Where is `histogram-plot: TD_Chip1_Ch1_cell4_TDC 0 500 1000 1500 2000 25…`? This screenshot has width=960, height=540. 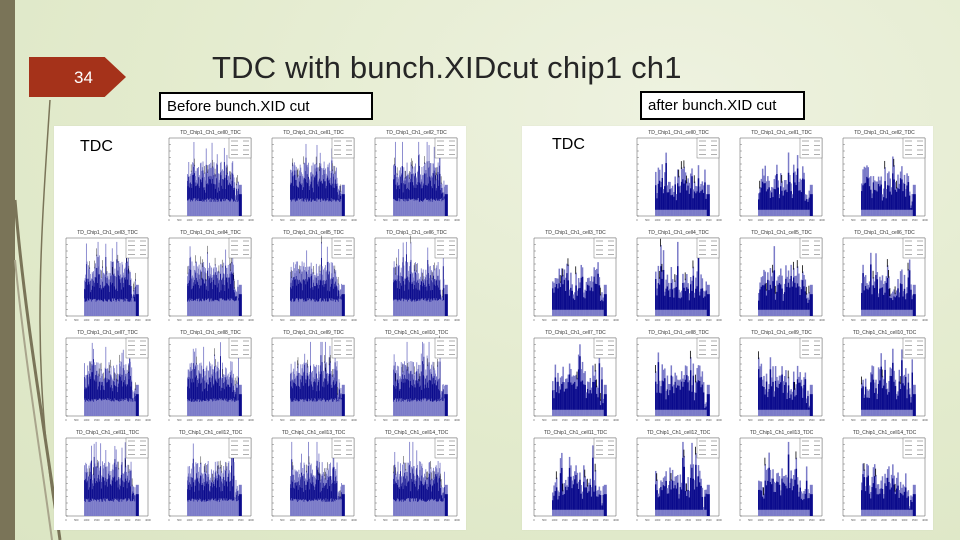
histogram-plot: TD_Chip1_Ch1_cell4_TDC 0 500 1000 1500 2000 25… is located at coordinates (678, 278).